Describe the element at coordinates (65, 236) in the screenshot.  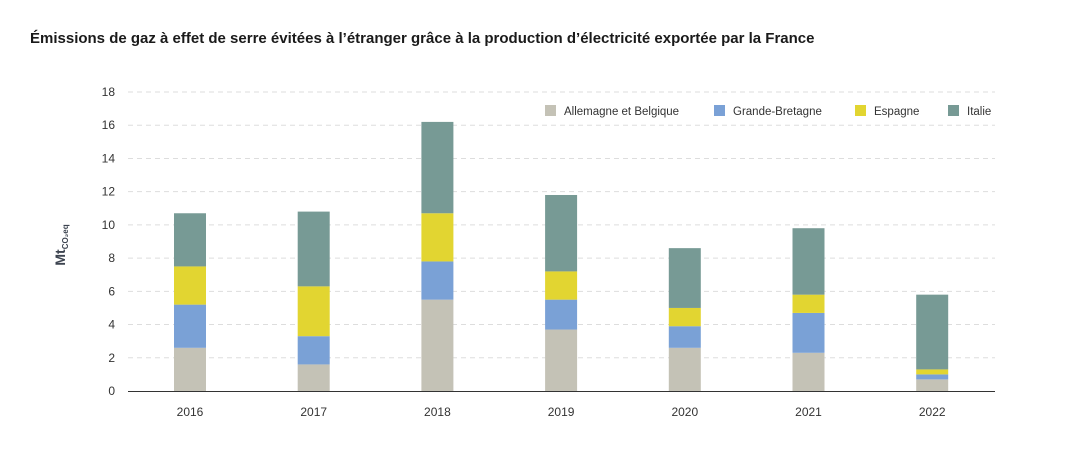
I see `y-axis-label-sub: CO₂eq` at that location.